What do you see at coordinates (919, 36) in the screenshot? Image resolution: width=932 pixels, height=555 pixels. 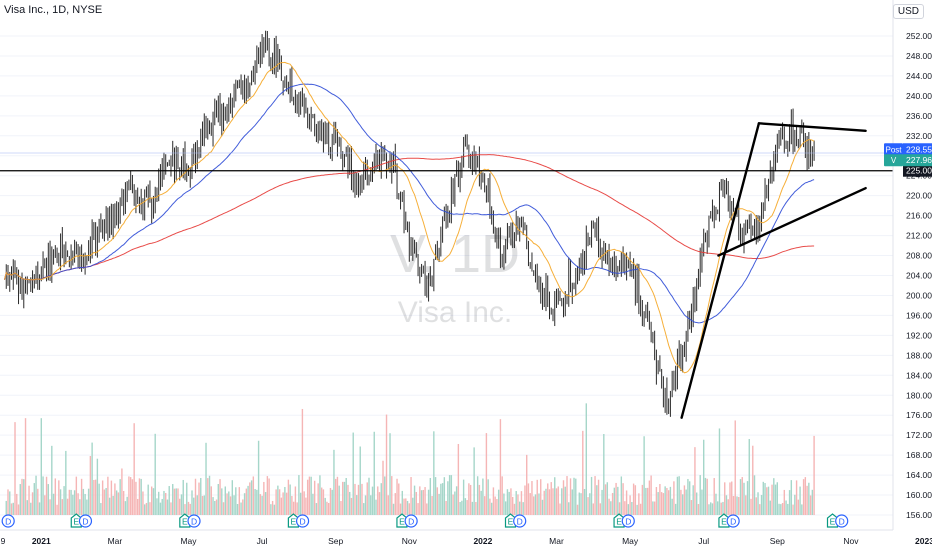 I see `y-tick-label: 252.00` at bounding box center [919, 36].